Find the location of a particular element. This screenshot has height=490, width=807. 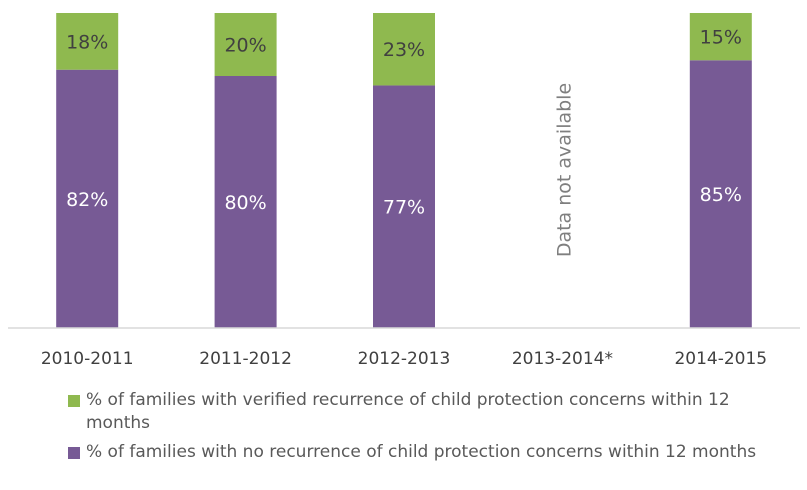

data-label-verified-recurrence: 23% is located at coordinates (404, 50).